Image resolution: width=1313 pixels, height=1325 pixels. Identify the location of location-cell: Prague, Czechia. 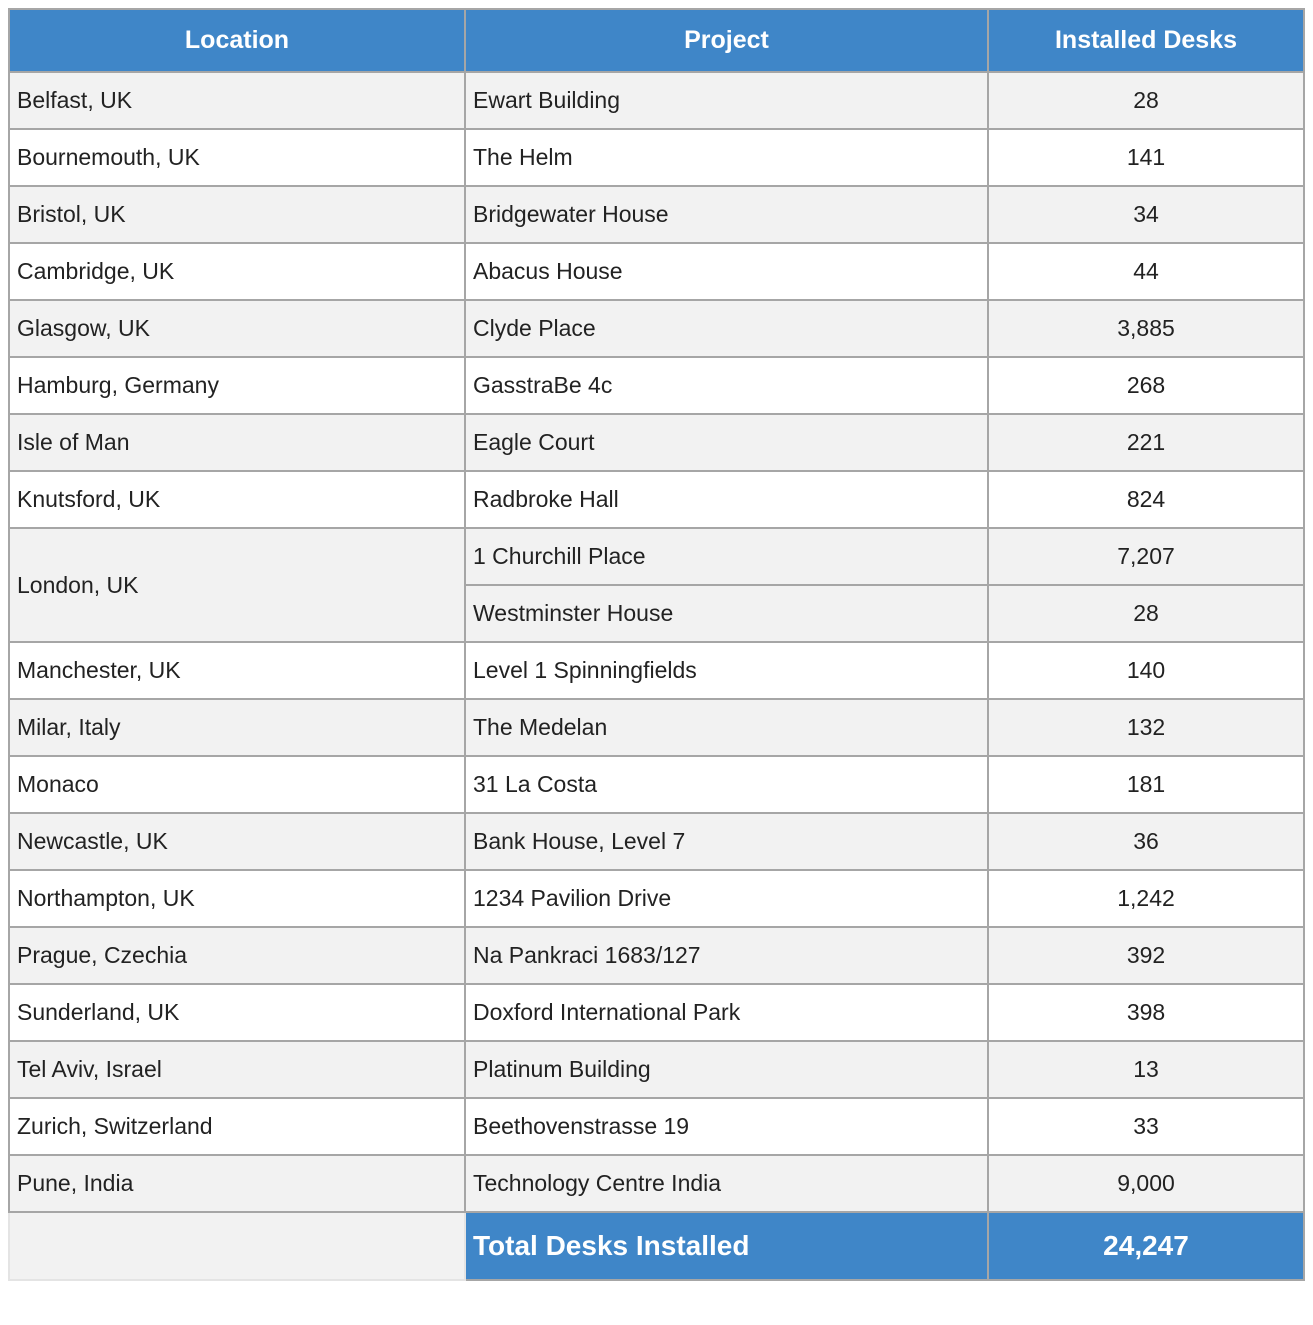
(237, 955).